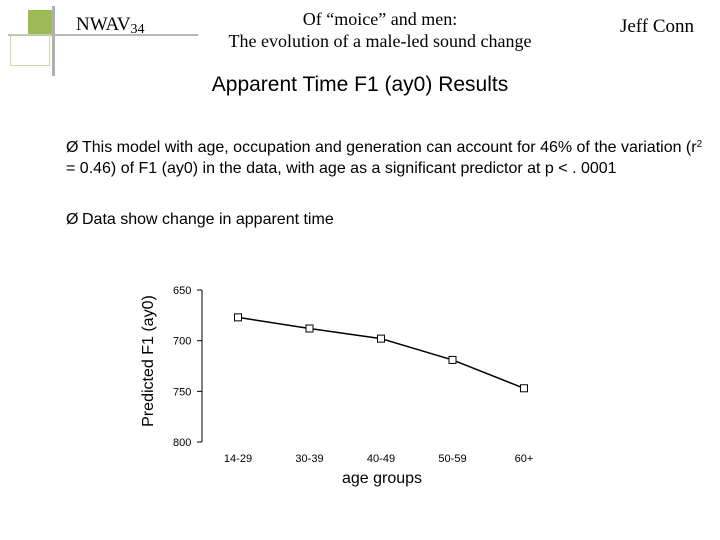  I want to click on y-tick-label: 750, so click(182, 392).